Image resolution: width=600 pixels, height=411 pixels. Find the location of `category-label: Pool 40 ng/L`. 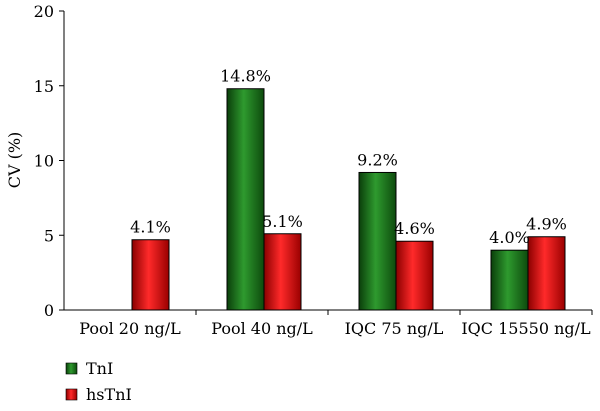

category-label: Pool 40 ng/L is located at coordinates (262, 328).